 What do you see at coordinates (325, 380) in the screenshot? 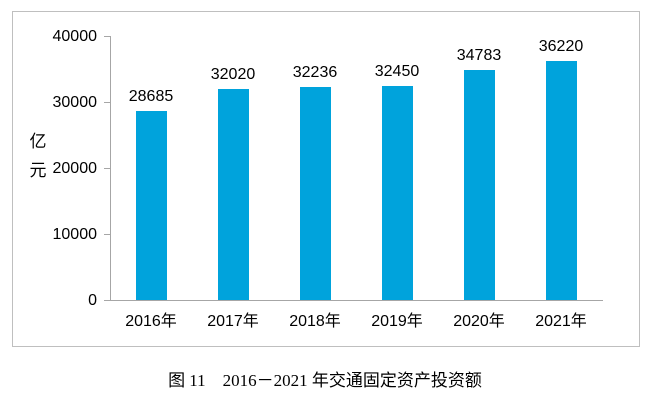
I see `figure-caption: 图 11 2016－2021 年交通固定资产投资额` at bounding box center [325, 380].